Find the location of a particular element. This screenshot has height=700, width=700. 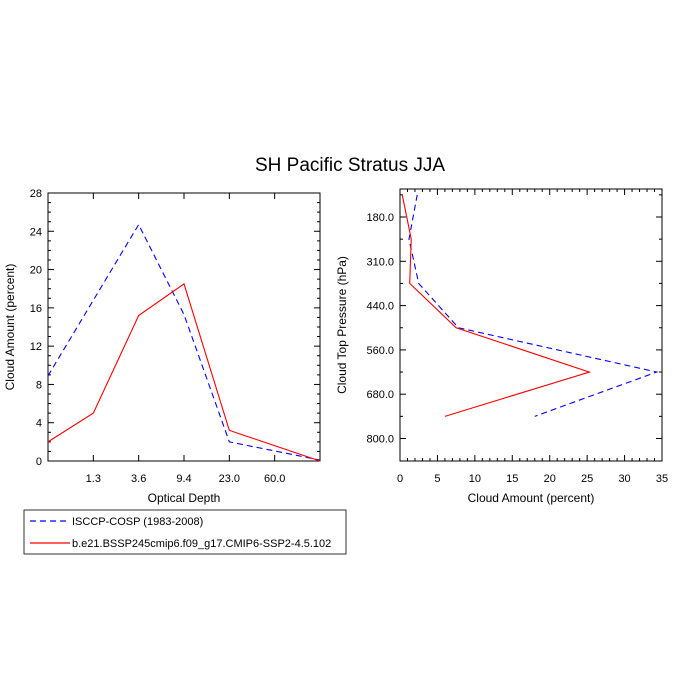

left-x-tick-label: 1.3 is located at coordinates (93, 479).